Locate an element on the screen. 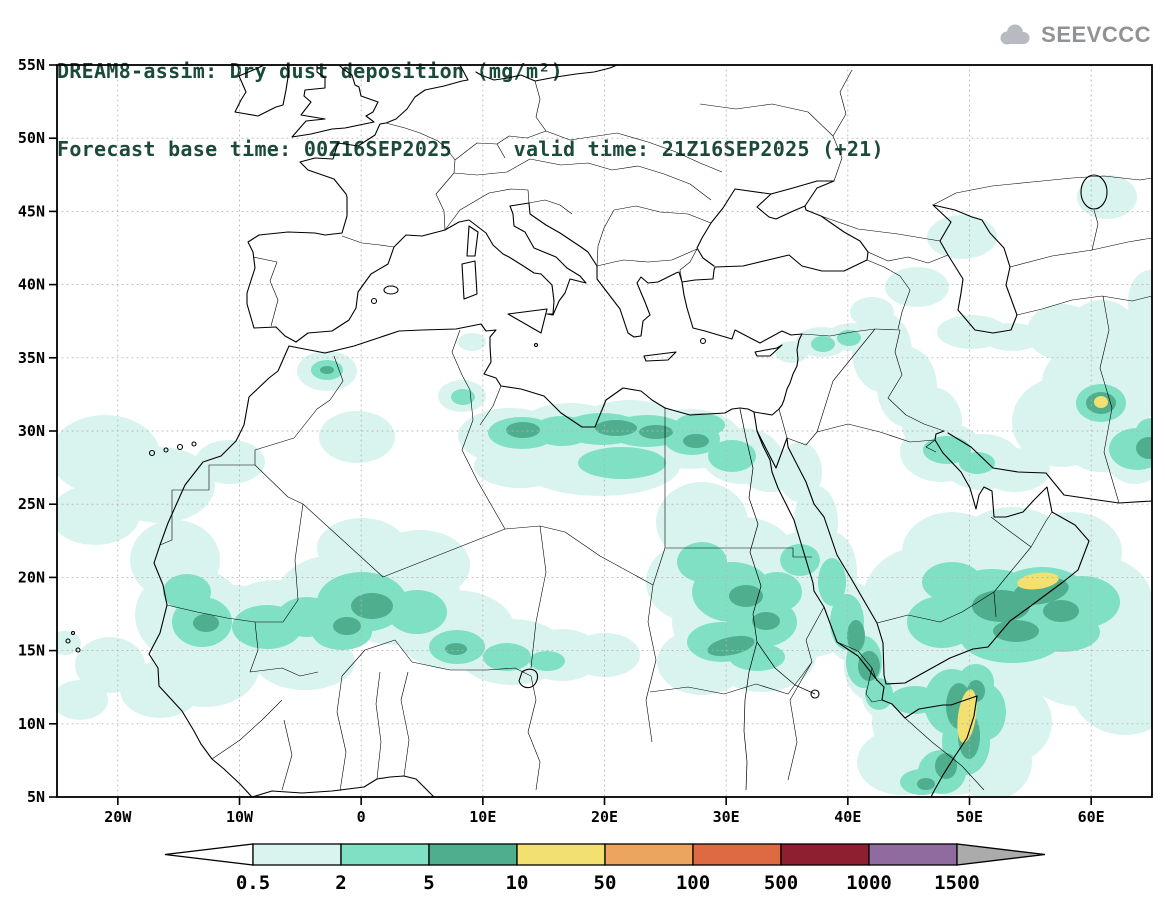 This screenshot has height=907, width=1165. colorbar-boundary-label: 50 is located at coordinates (605, 883).